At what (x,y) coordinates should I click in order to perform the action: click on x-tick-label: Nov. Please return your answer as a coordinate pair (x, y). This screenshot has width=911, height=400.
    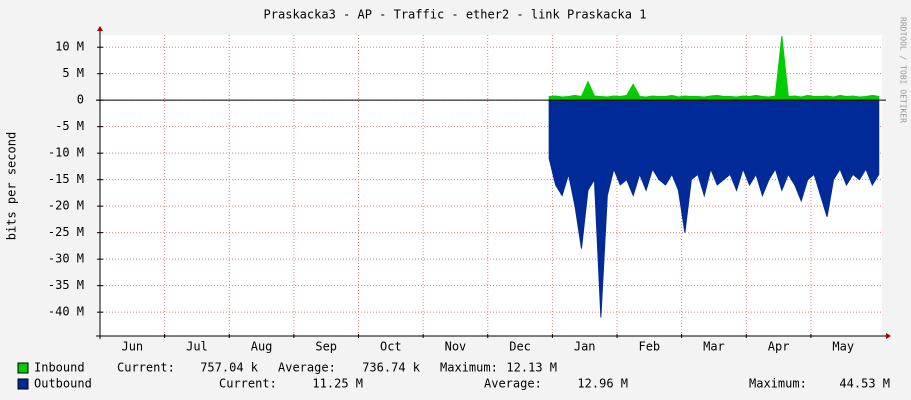
    Looking at the image, I should click on (456, 347).